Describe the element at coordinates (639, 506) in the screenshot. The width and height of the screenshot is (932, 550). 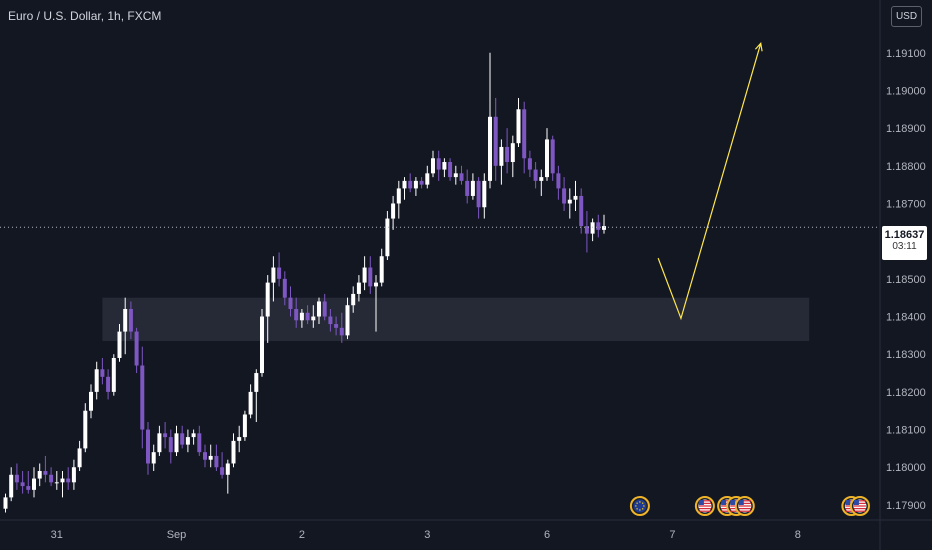
I see `eu-flag-icon` at that location.